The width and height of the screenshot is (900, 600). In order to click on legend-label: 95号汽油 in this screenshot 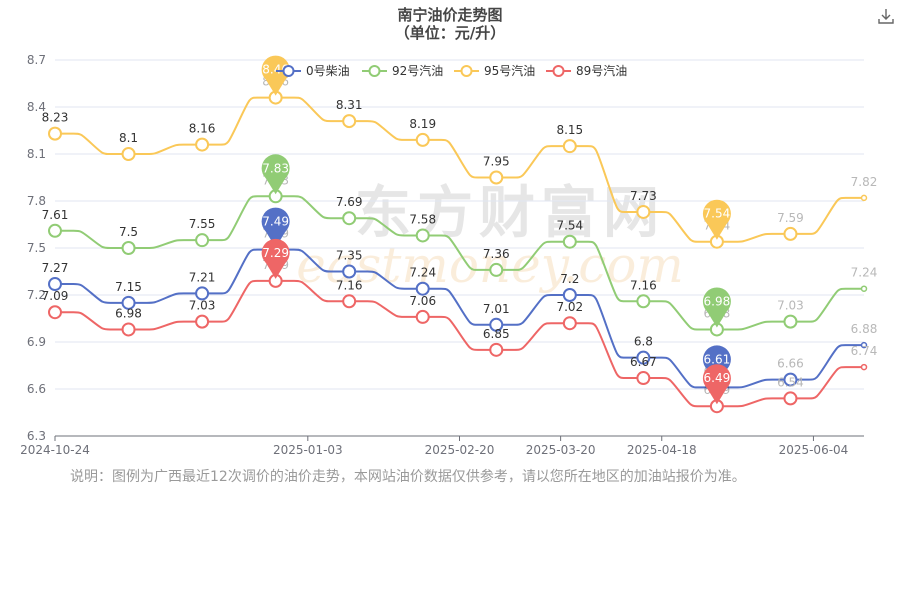, I will do `click(509, 70)`.